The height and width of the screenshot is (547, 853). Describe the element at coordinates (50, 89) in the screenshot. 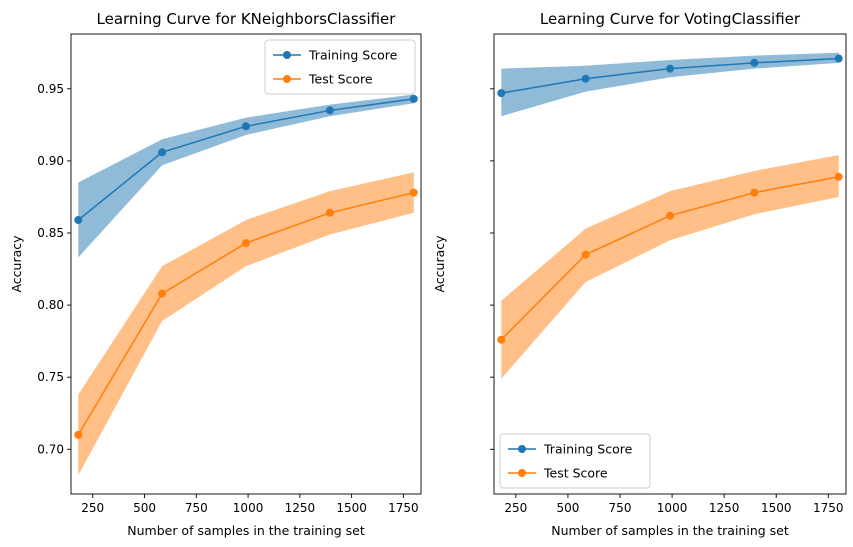

I see `y-tick-label: 0.95` at that location.